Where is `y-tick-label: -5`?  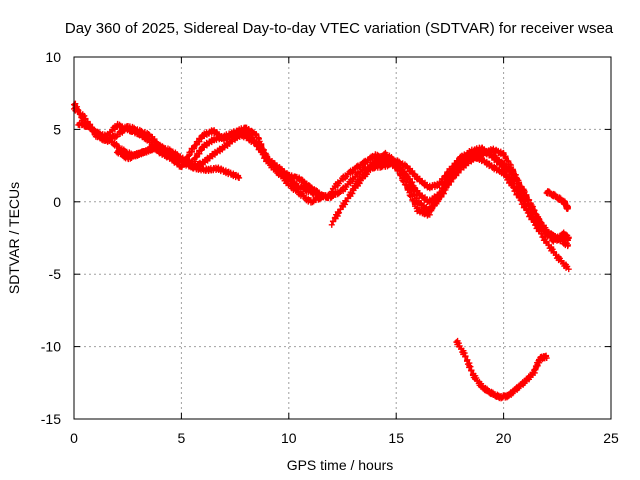
y-tick-label: -5 is located at coordinates (55, 274).